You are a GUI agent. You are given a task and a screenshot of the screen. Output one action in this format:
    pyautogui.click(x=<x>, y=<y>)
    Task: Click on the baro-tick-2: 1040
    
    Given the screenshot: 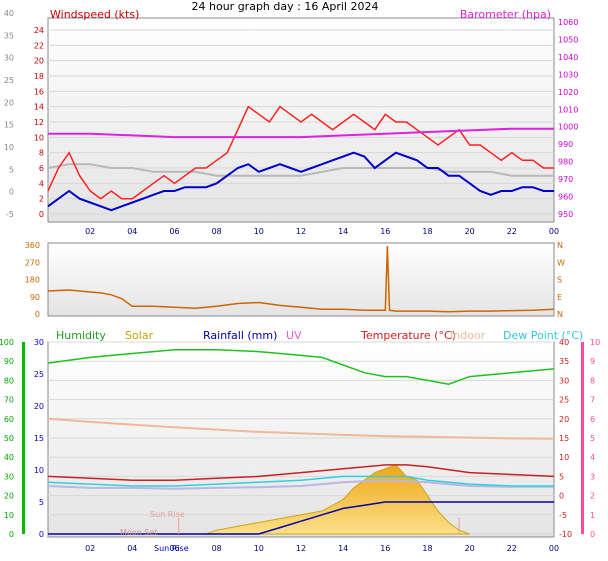 What is the action you would take?
    pyautogui.click(x=568, y=57)
    